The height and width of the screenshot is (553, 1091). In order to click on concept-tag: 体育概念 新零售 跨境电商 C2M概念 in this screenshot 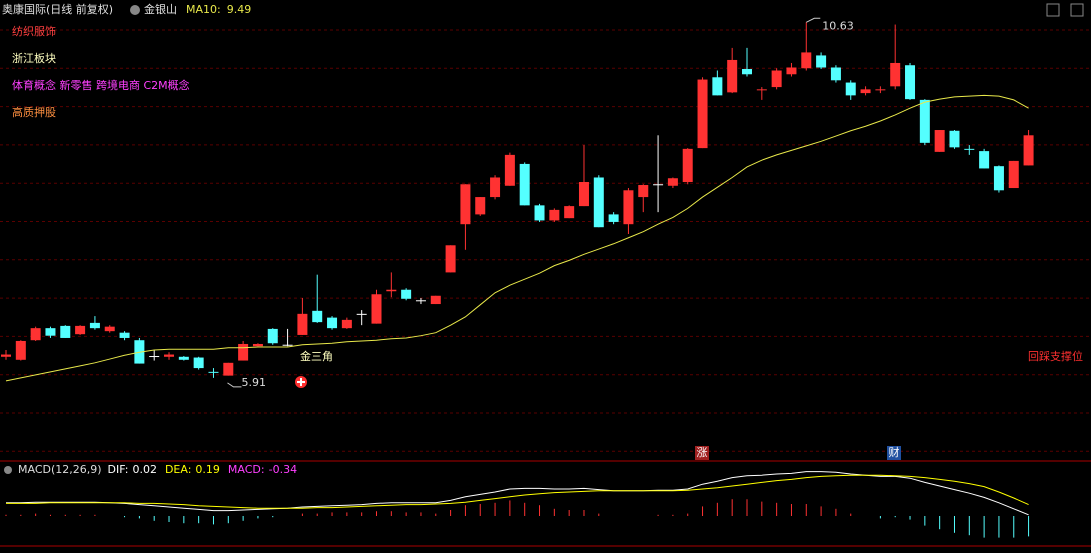, I will do `click(101, 85)`.